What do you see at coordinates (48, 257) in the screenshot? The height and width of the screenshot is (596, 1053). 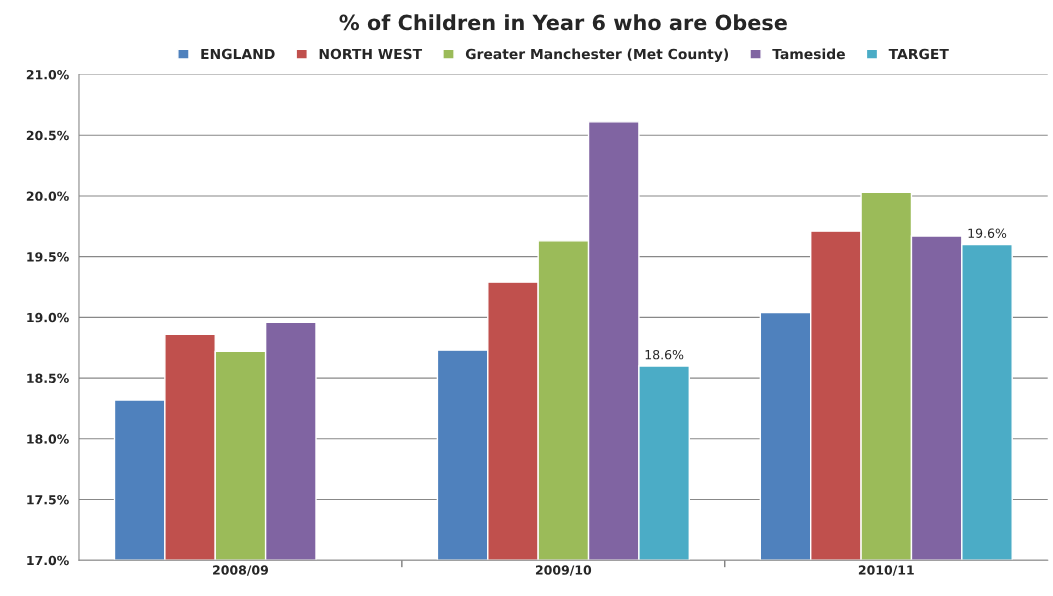 I see `y-tick-label: 19.5%` at bounding box center [48, 257].